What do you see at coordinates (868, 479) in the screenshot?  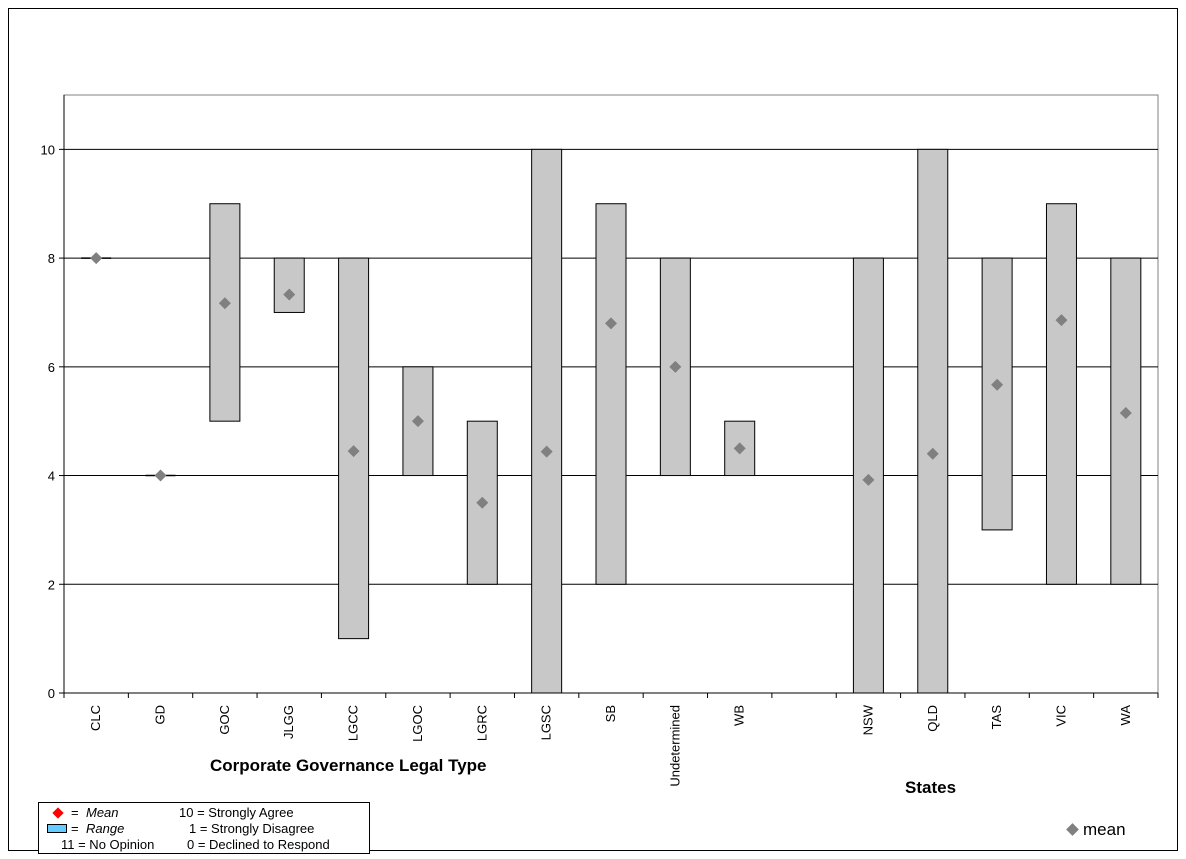 I see `mean-marker-NSW` at bounding box center [868, 479].